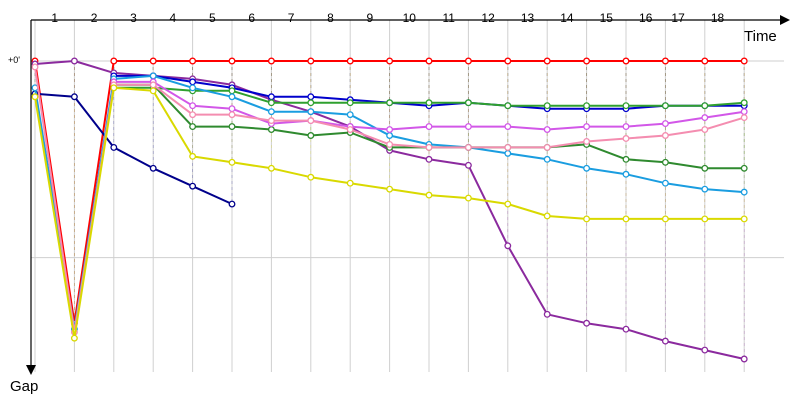 This screenshot has width=800, height=405. Describe the element at coordinates (31, 370) in the screenshot. I see `y-axis-arrow` at that location.